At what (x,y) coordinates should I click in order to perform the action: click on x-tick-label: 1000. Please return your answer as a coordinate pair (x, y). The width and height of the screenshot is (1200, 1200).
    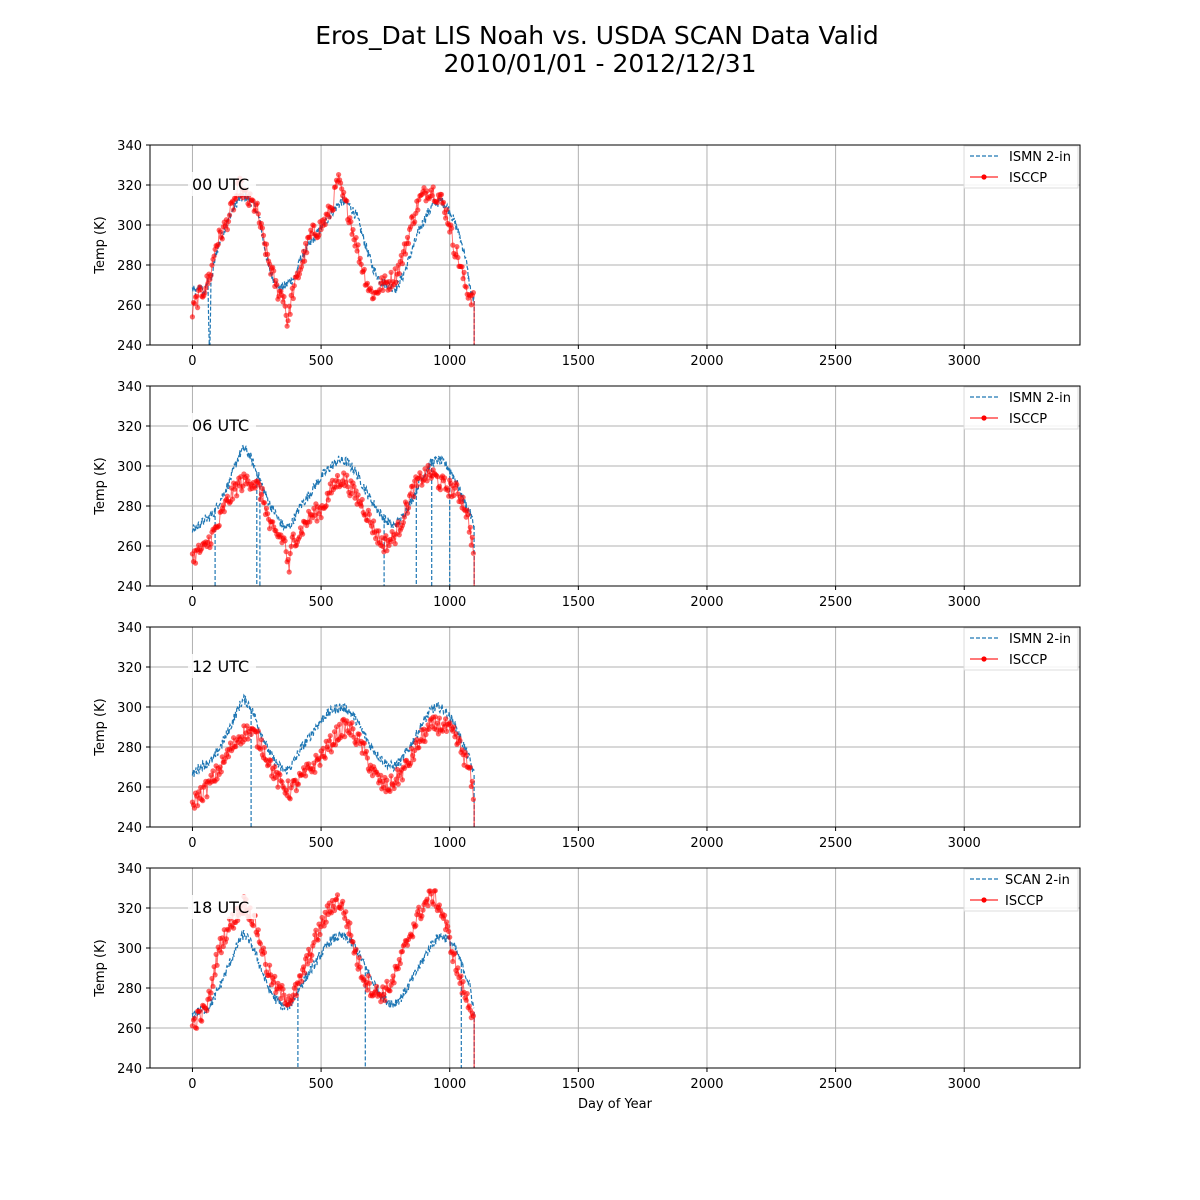
    Looking at the image, I should click on (449, 361).